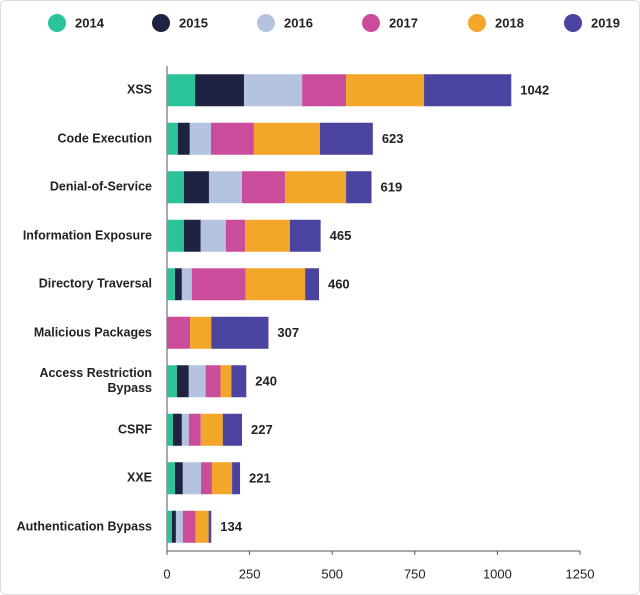 The height and width of the screenshot is (595, 640). I want to click on total-label: 307, so click(288, 332).